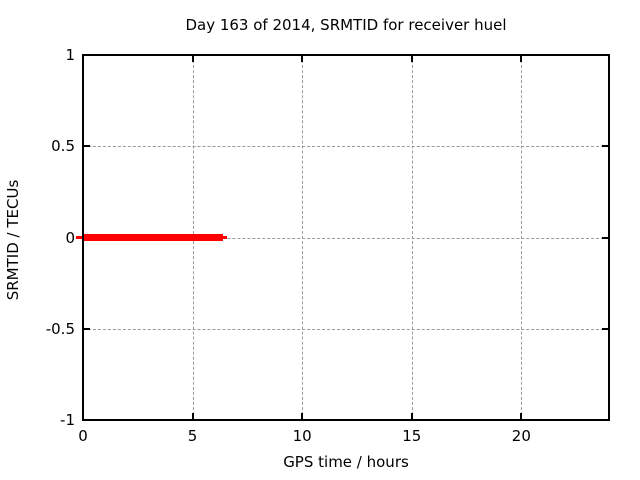  What do you see at coordinates (521, 436) in the screenshot?
I see `x-tick-label: 20` at bounding box center [521, 436].